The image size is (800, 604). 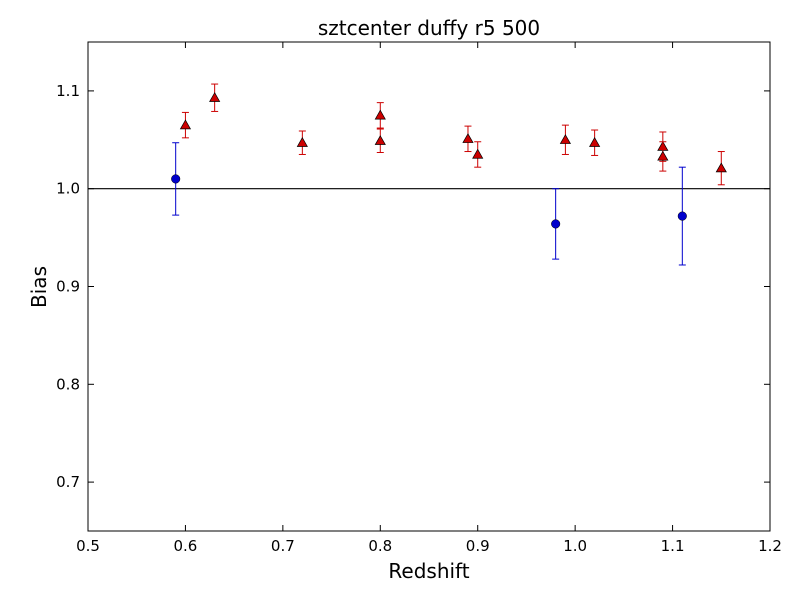 What do you see at coordinates (68, 189) in the screenshot?
I see `y-tick-label: 1.0` at bounding box center [68, 189].